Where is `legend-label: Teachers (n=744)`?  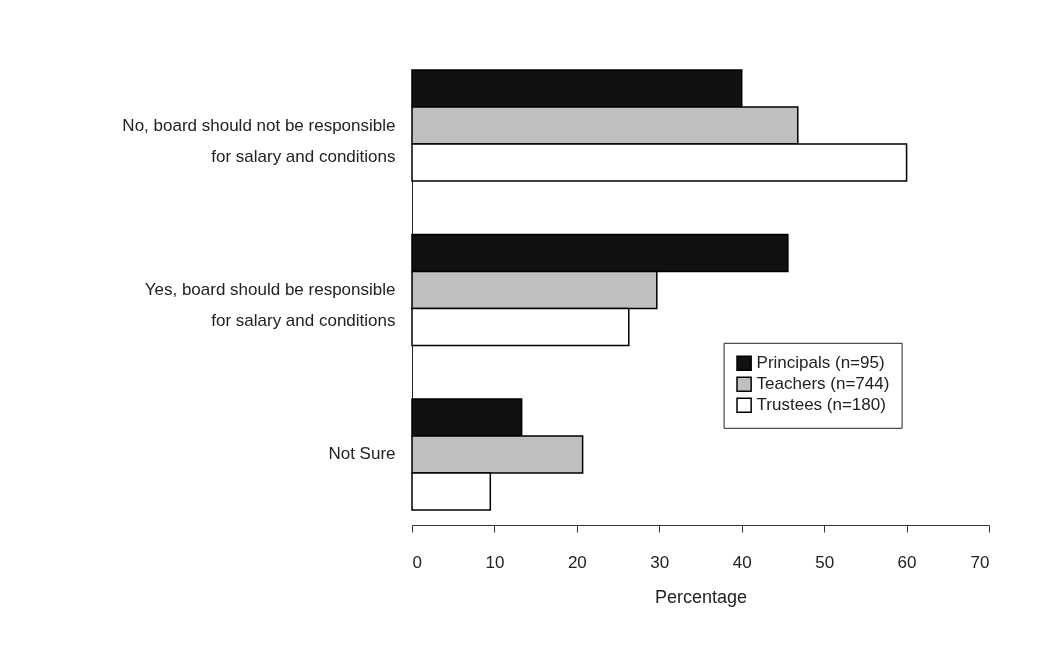 legend-label: Teachers (n=744) is located at coordinates (823, 384).